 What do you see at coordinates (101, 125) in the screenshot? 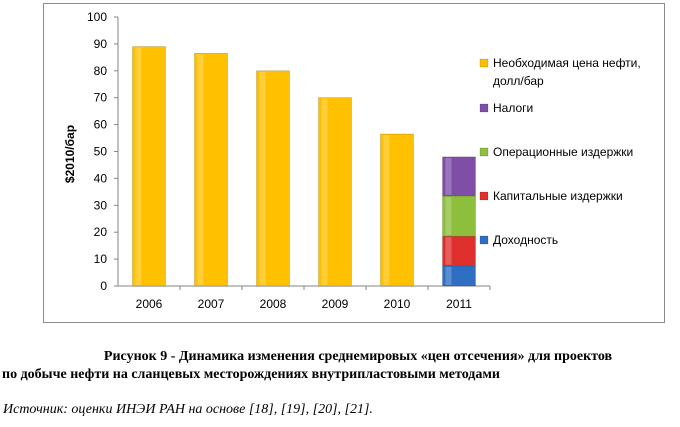
I see `y-tick-label: 60` at bounding box center [101, 125].